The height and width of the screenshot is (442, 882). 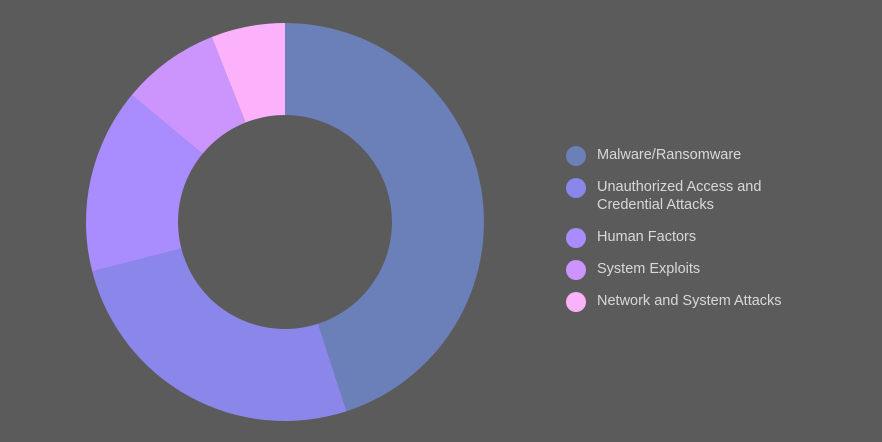 I want to click on legend-item: Malware/Ransomware, so click(x=716, y=156).